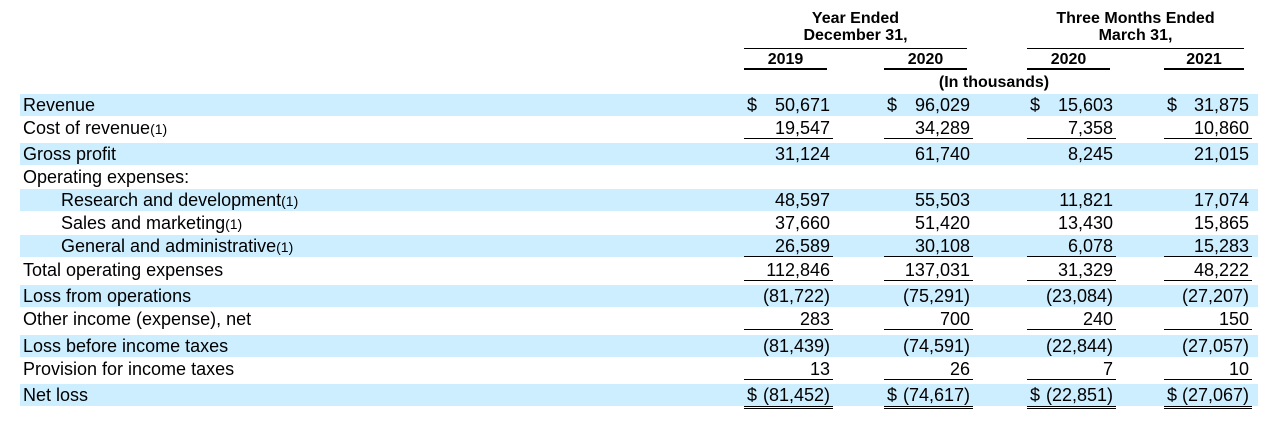  What do you see at coordinates (1221, 154) in the screenshot?
I see `value-amount: 21,015` at bounding box center [1221, 154].